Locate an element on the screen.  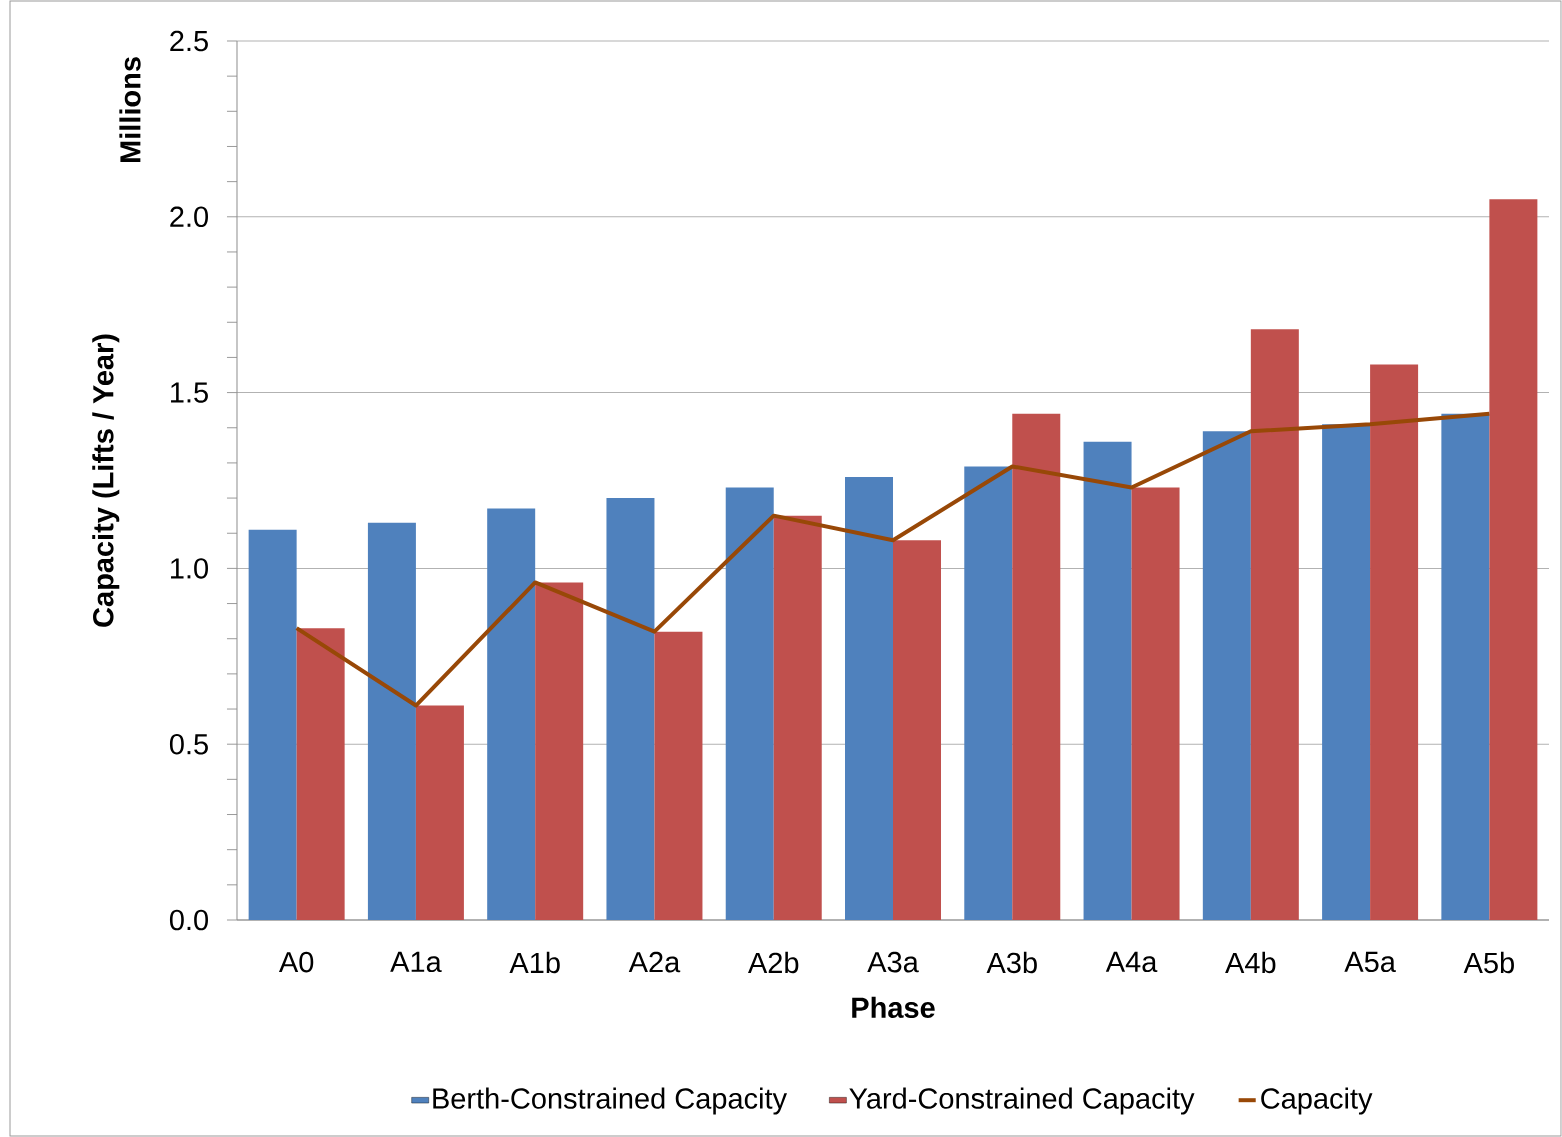
legend-label: Berth-Constrained Capacity is located at coordinates (610, 1101).